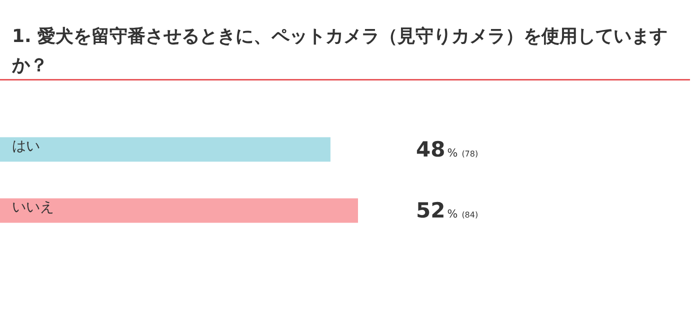  Describe the element at coordinates (447, 210) in the screenshot. I see `data-label: 52% (84)` at that location.